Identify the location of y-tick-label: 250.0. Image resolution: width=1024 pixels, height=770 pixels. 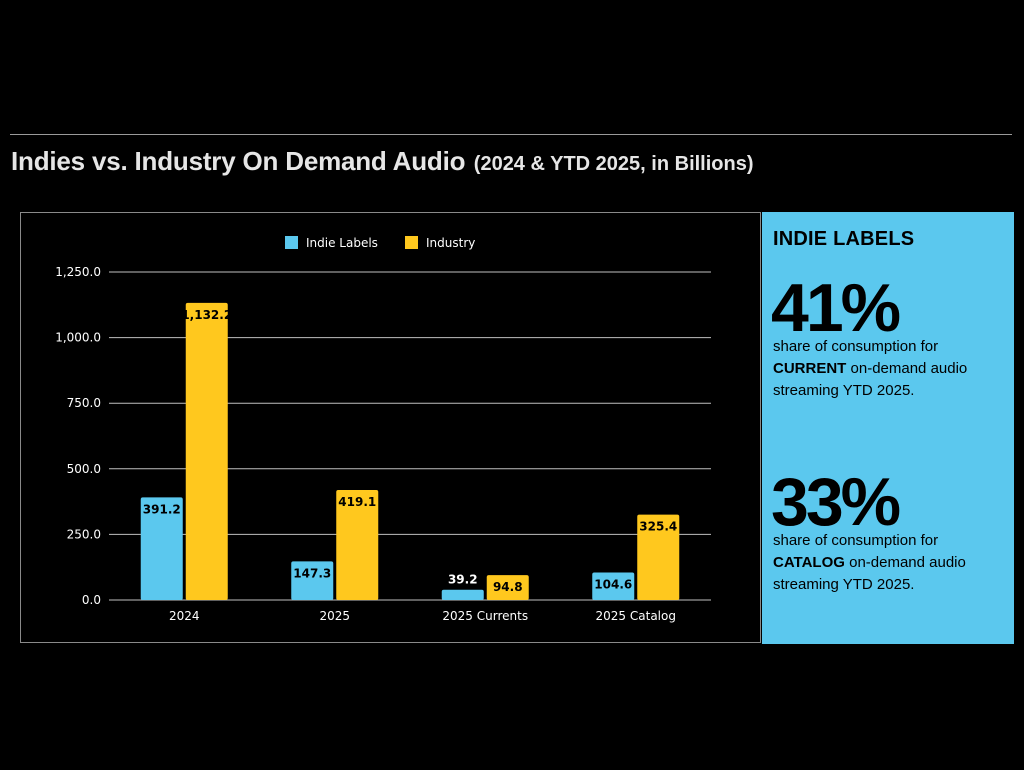
(84, 534).